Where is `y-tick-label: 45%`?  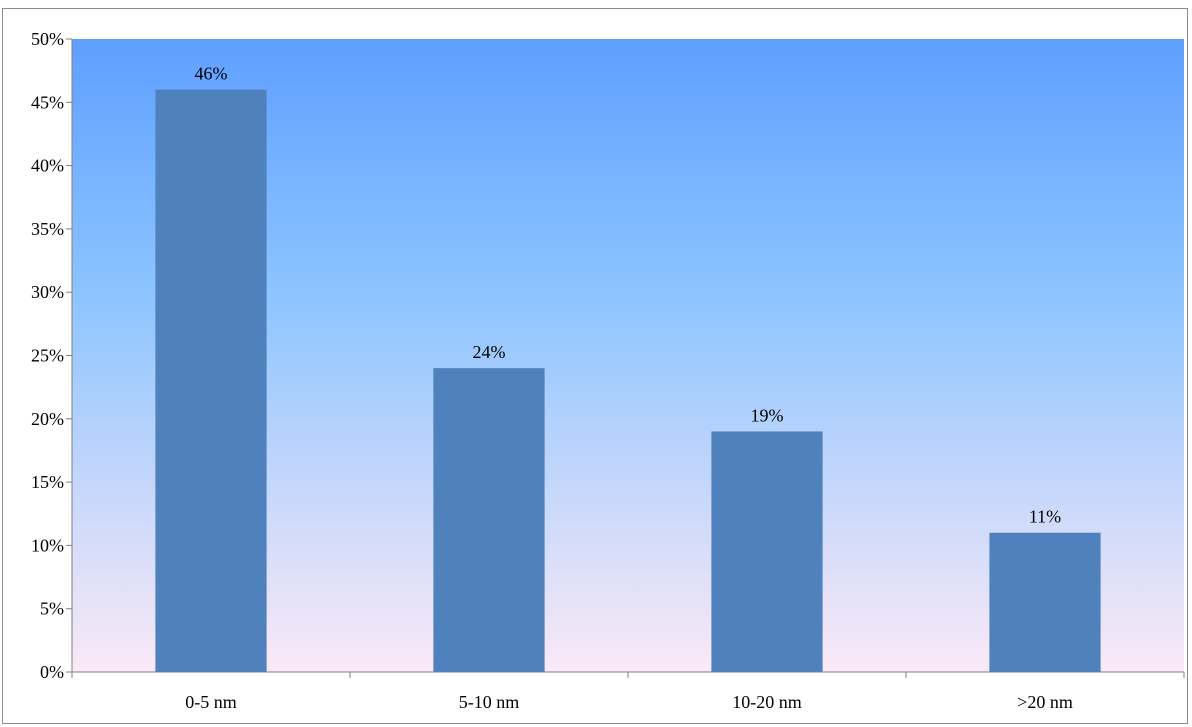
y-tick-label: 45% is located at coordinates (47, 102).